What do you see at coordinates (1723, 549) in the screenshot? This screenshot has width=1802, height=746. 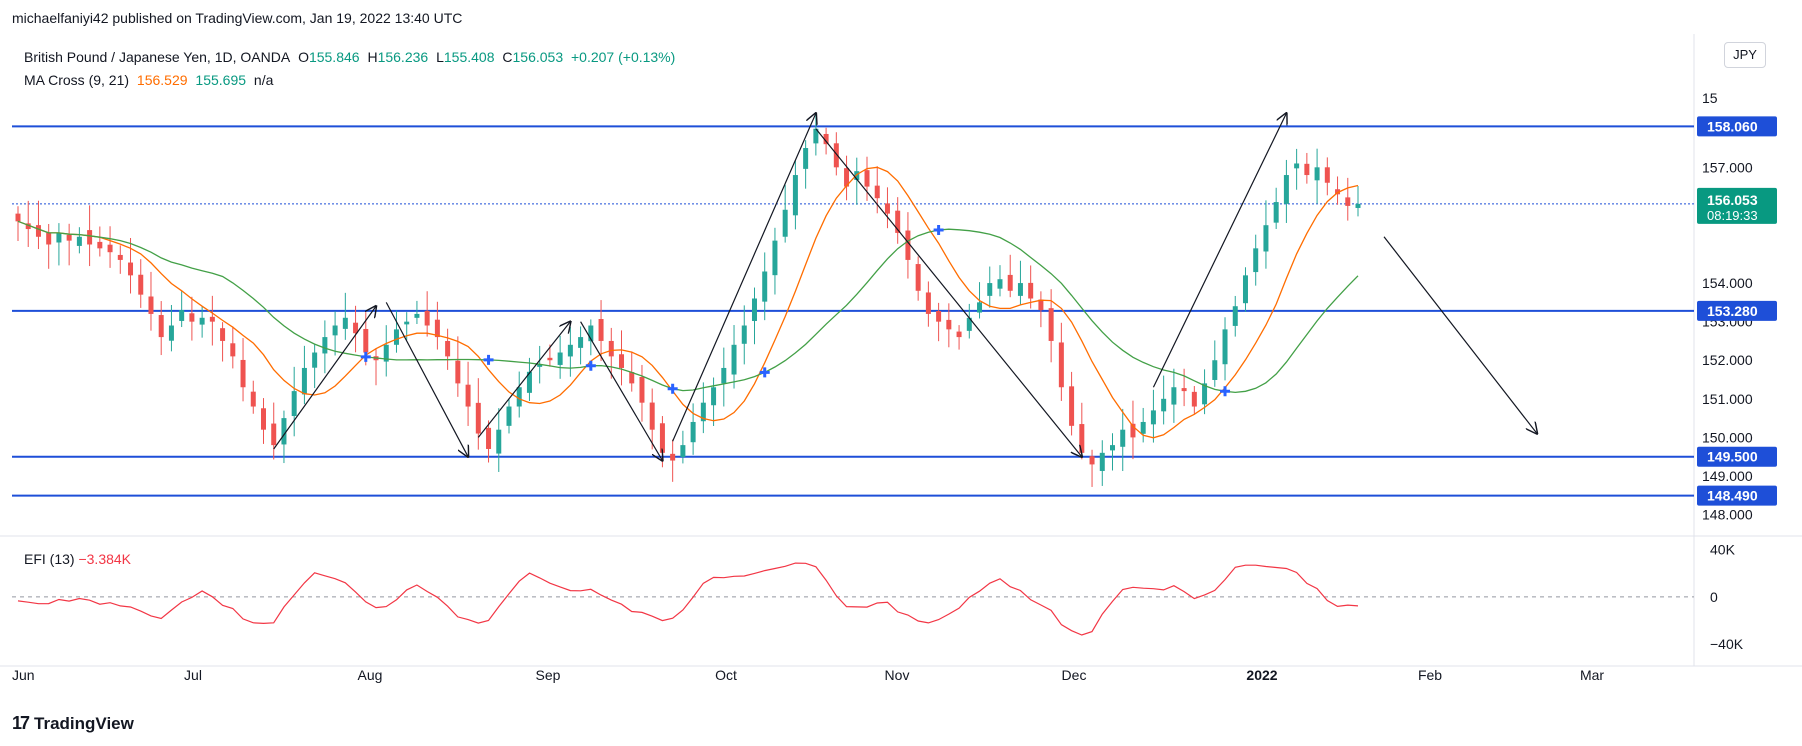 I see `efi-tick-label: 40K` at bounding box center [1723, 549].